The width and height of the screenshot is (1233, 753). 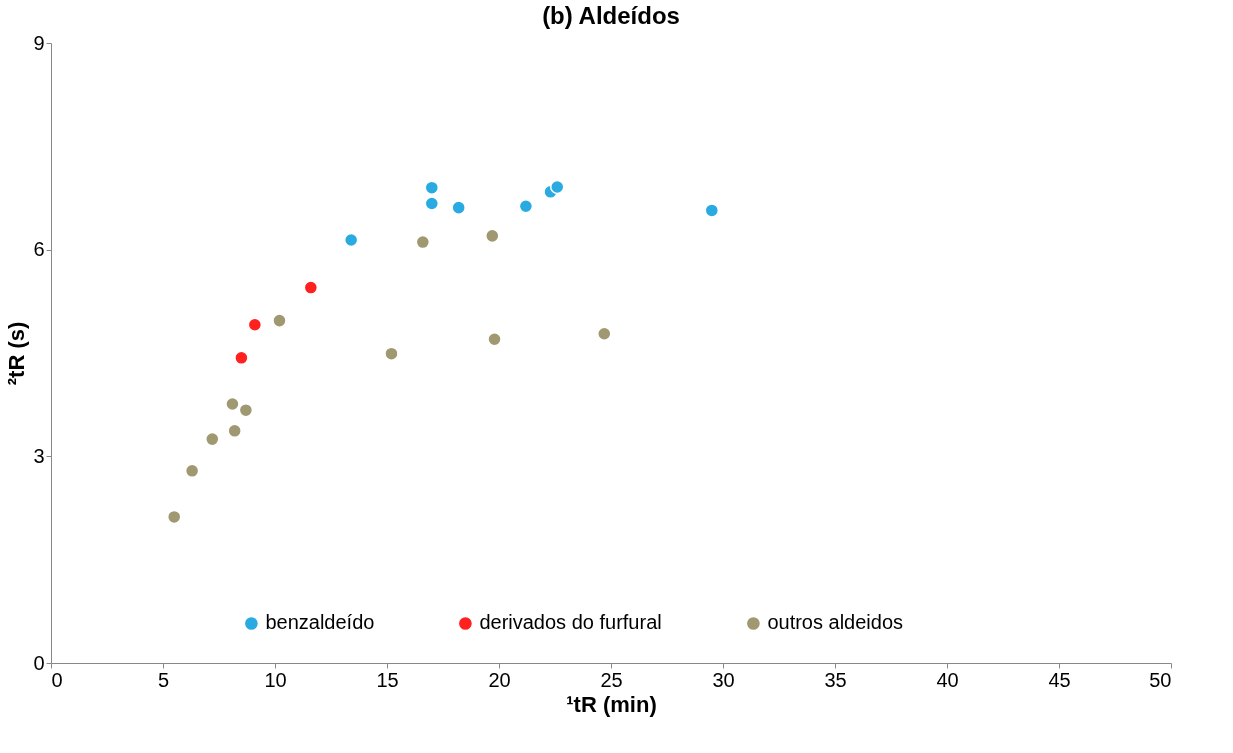 I want to click on x-tick-label: 25, so click(x=611, y=679).